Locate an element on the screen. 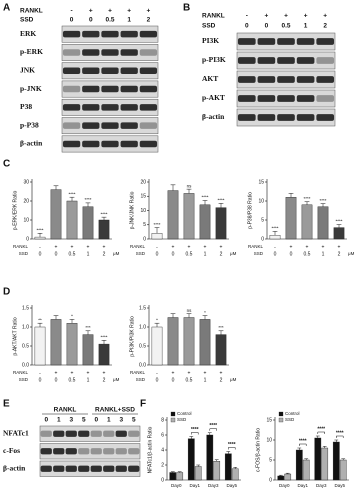  blot-lane-label: 2 is located at coordinates (325, 26).